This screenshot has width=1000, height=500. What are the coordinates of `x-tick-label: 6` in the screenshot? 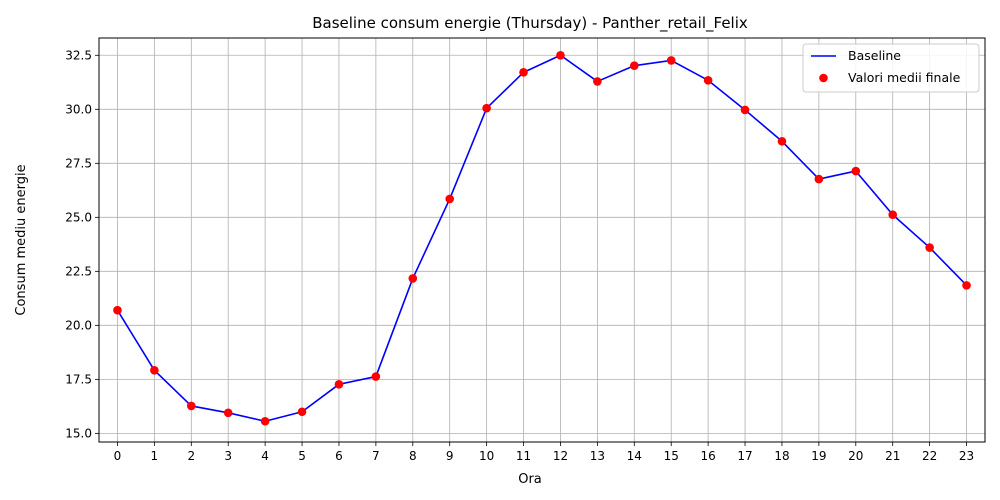 It's located at (339, 456).